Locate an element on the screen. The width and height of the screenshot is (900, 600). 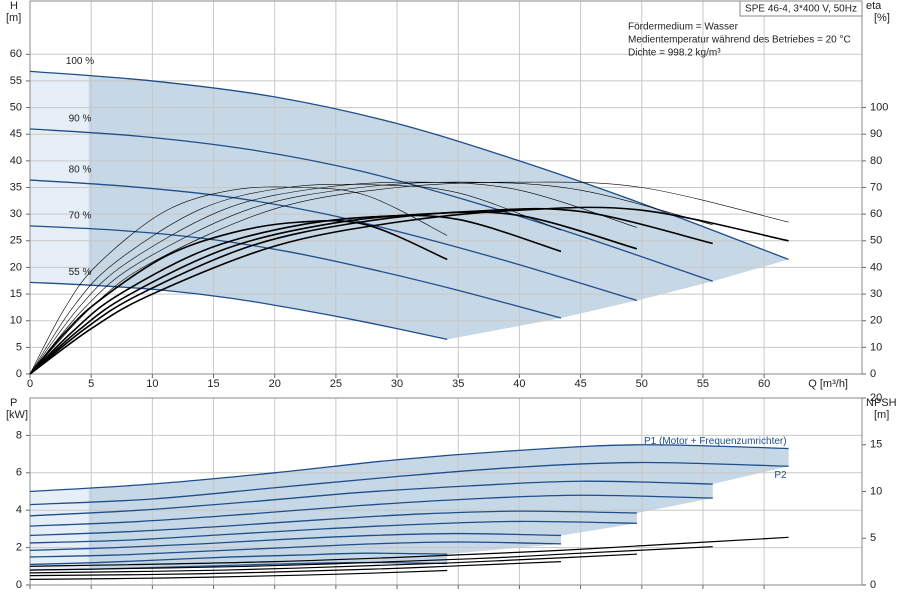
x-tick-label: 0 is located at coordinates (30, 384).